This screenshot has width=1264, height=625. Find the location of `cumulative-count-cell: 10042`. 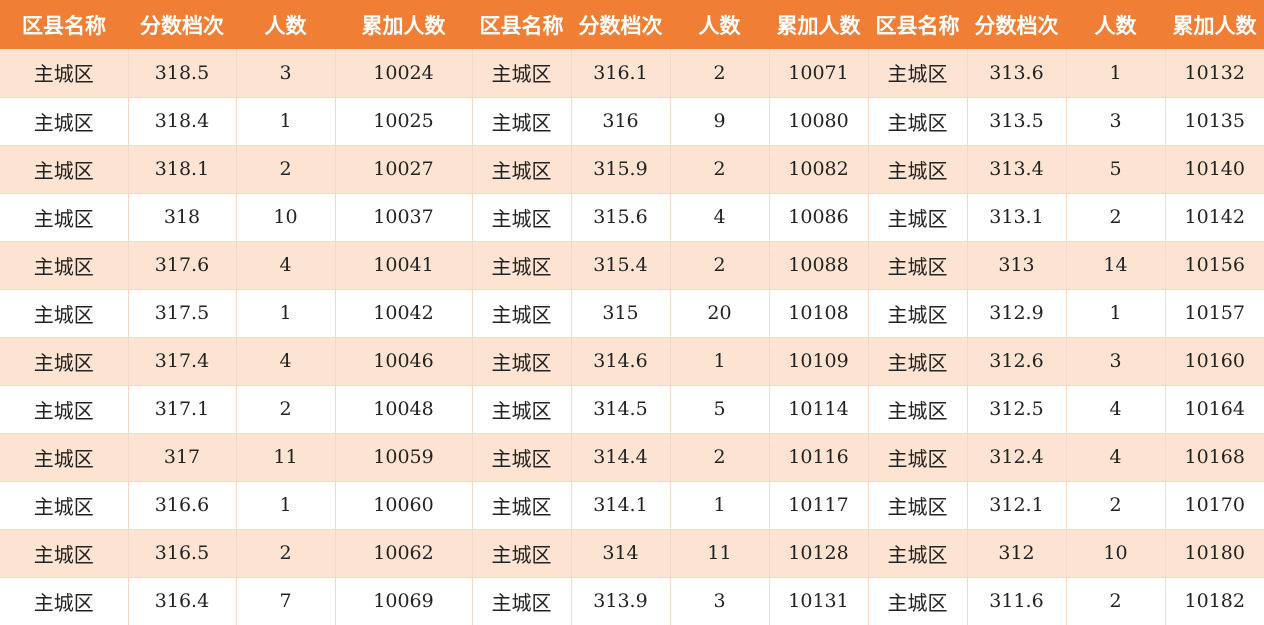

cumulative-count-cell: 10042 is located at coordinates (404, 313).